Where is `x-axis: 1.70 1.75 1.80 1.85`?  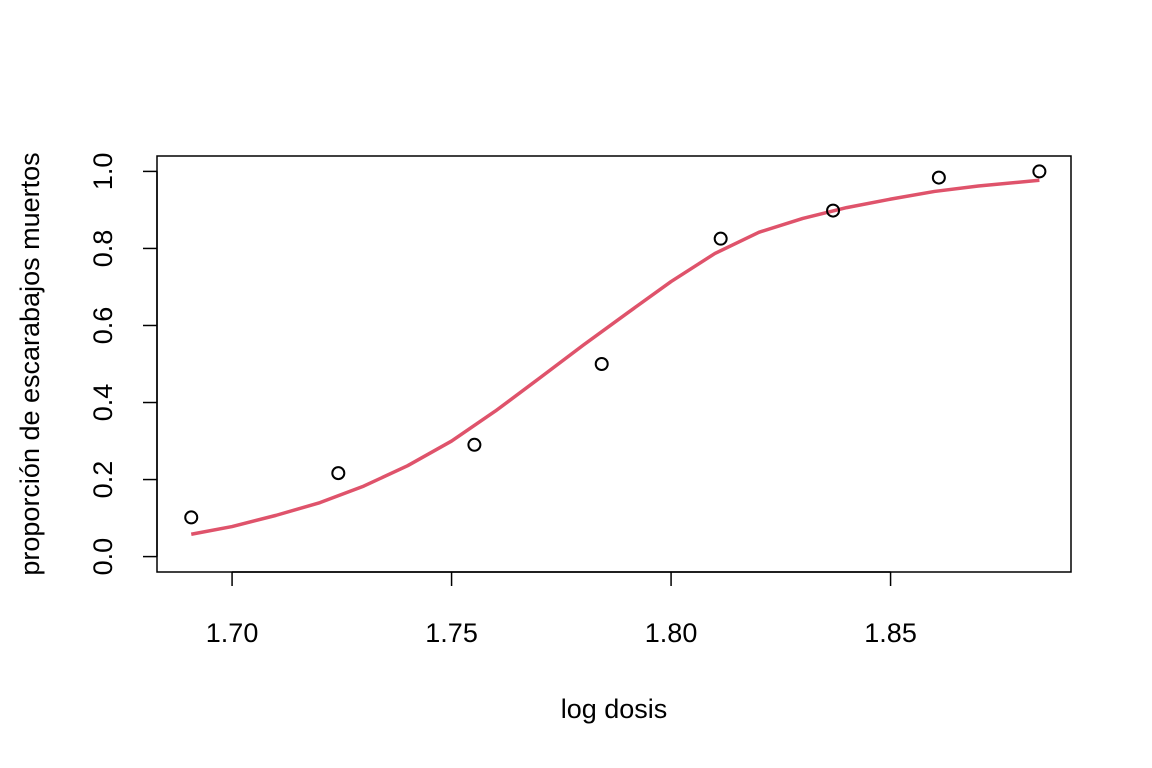 x-axis: 1.70 1.75 1.80 1.85 is located at coordinates (561, 609).